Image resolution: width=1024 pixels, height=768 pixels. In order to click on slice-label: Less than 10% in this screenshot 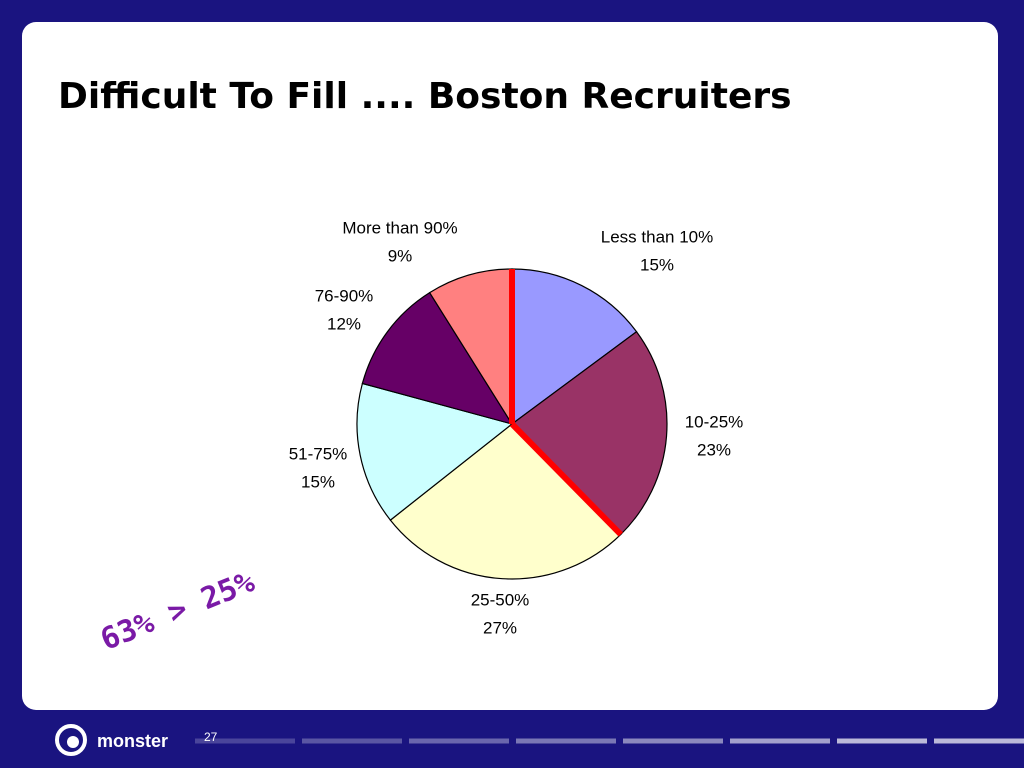, I will do `click(657, 236)`.